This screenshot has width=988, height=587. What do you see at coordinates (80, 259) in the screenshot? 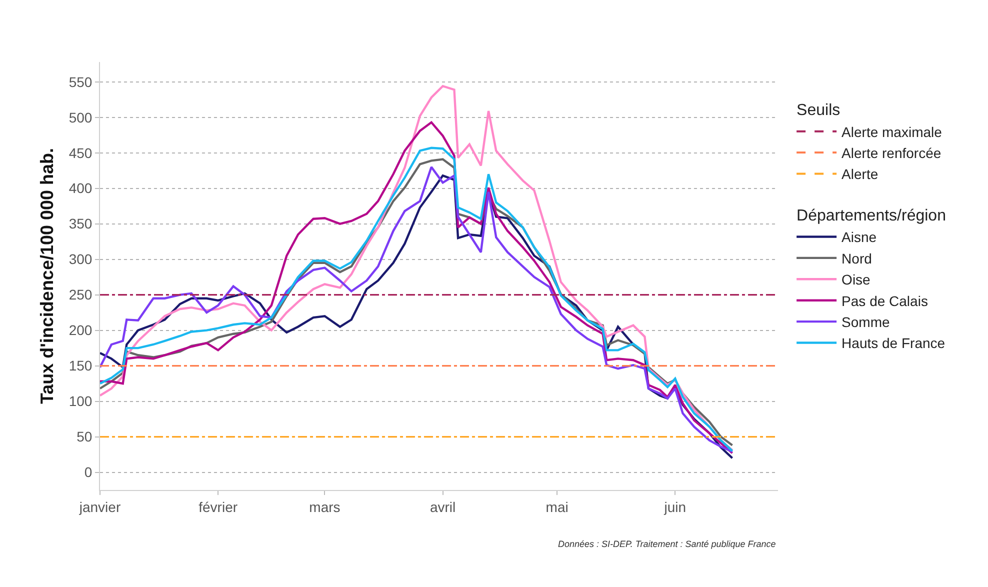
I see `y-tick-label: 300` at bounding box center [80, 259].